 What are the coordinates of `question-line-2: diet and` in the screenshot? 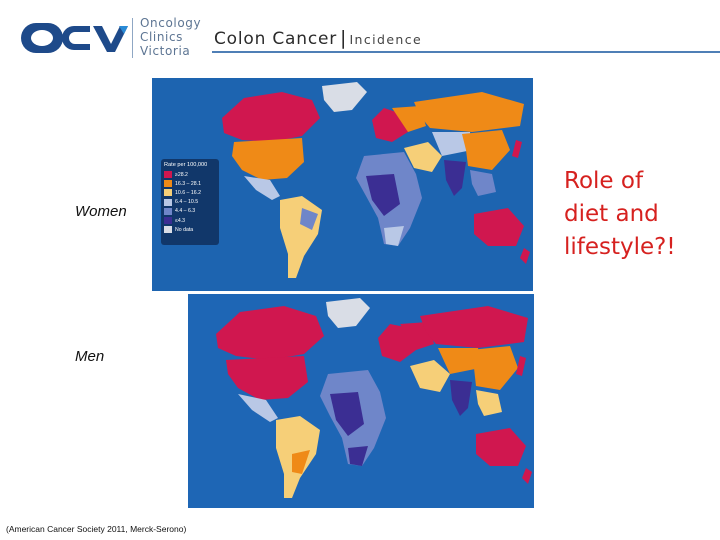 It's located at (611, 214).